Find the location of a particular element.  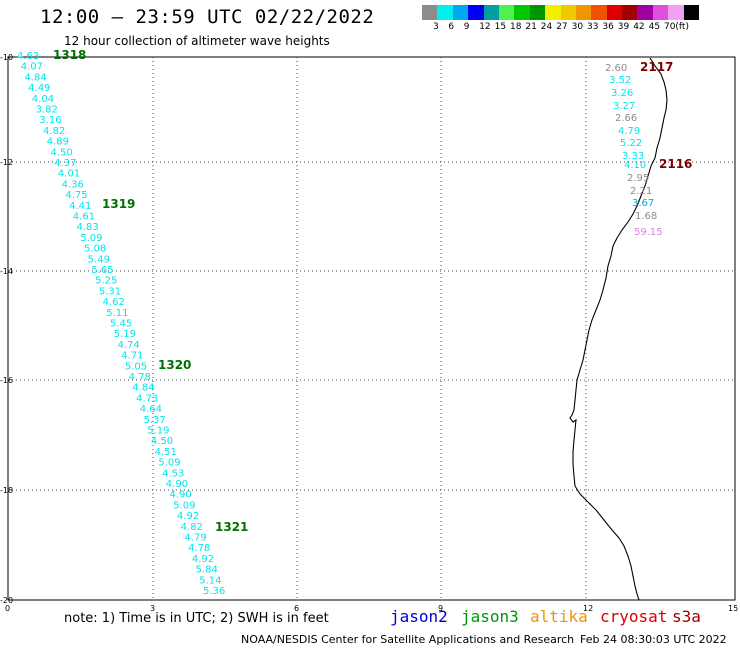

wave-height-label: 5.05 is located at coordinates (136, 366).